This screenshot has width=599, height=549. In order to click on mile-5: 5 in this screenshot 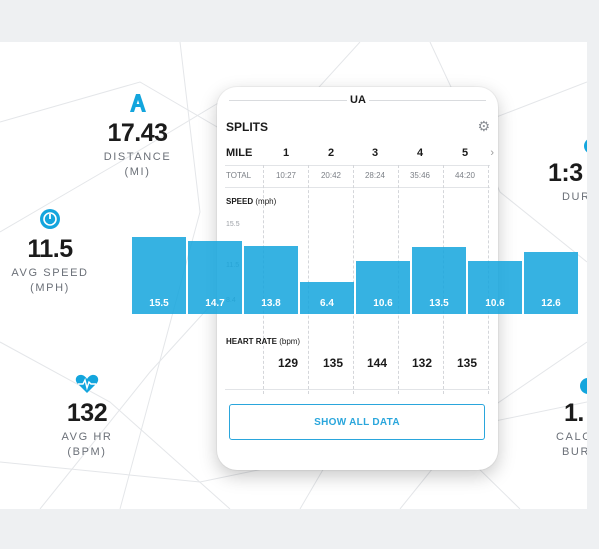, I will do `click(465, 153)`.